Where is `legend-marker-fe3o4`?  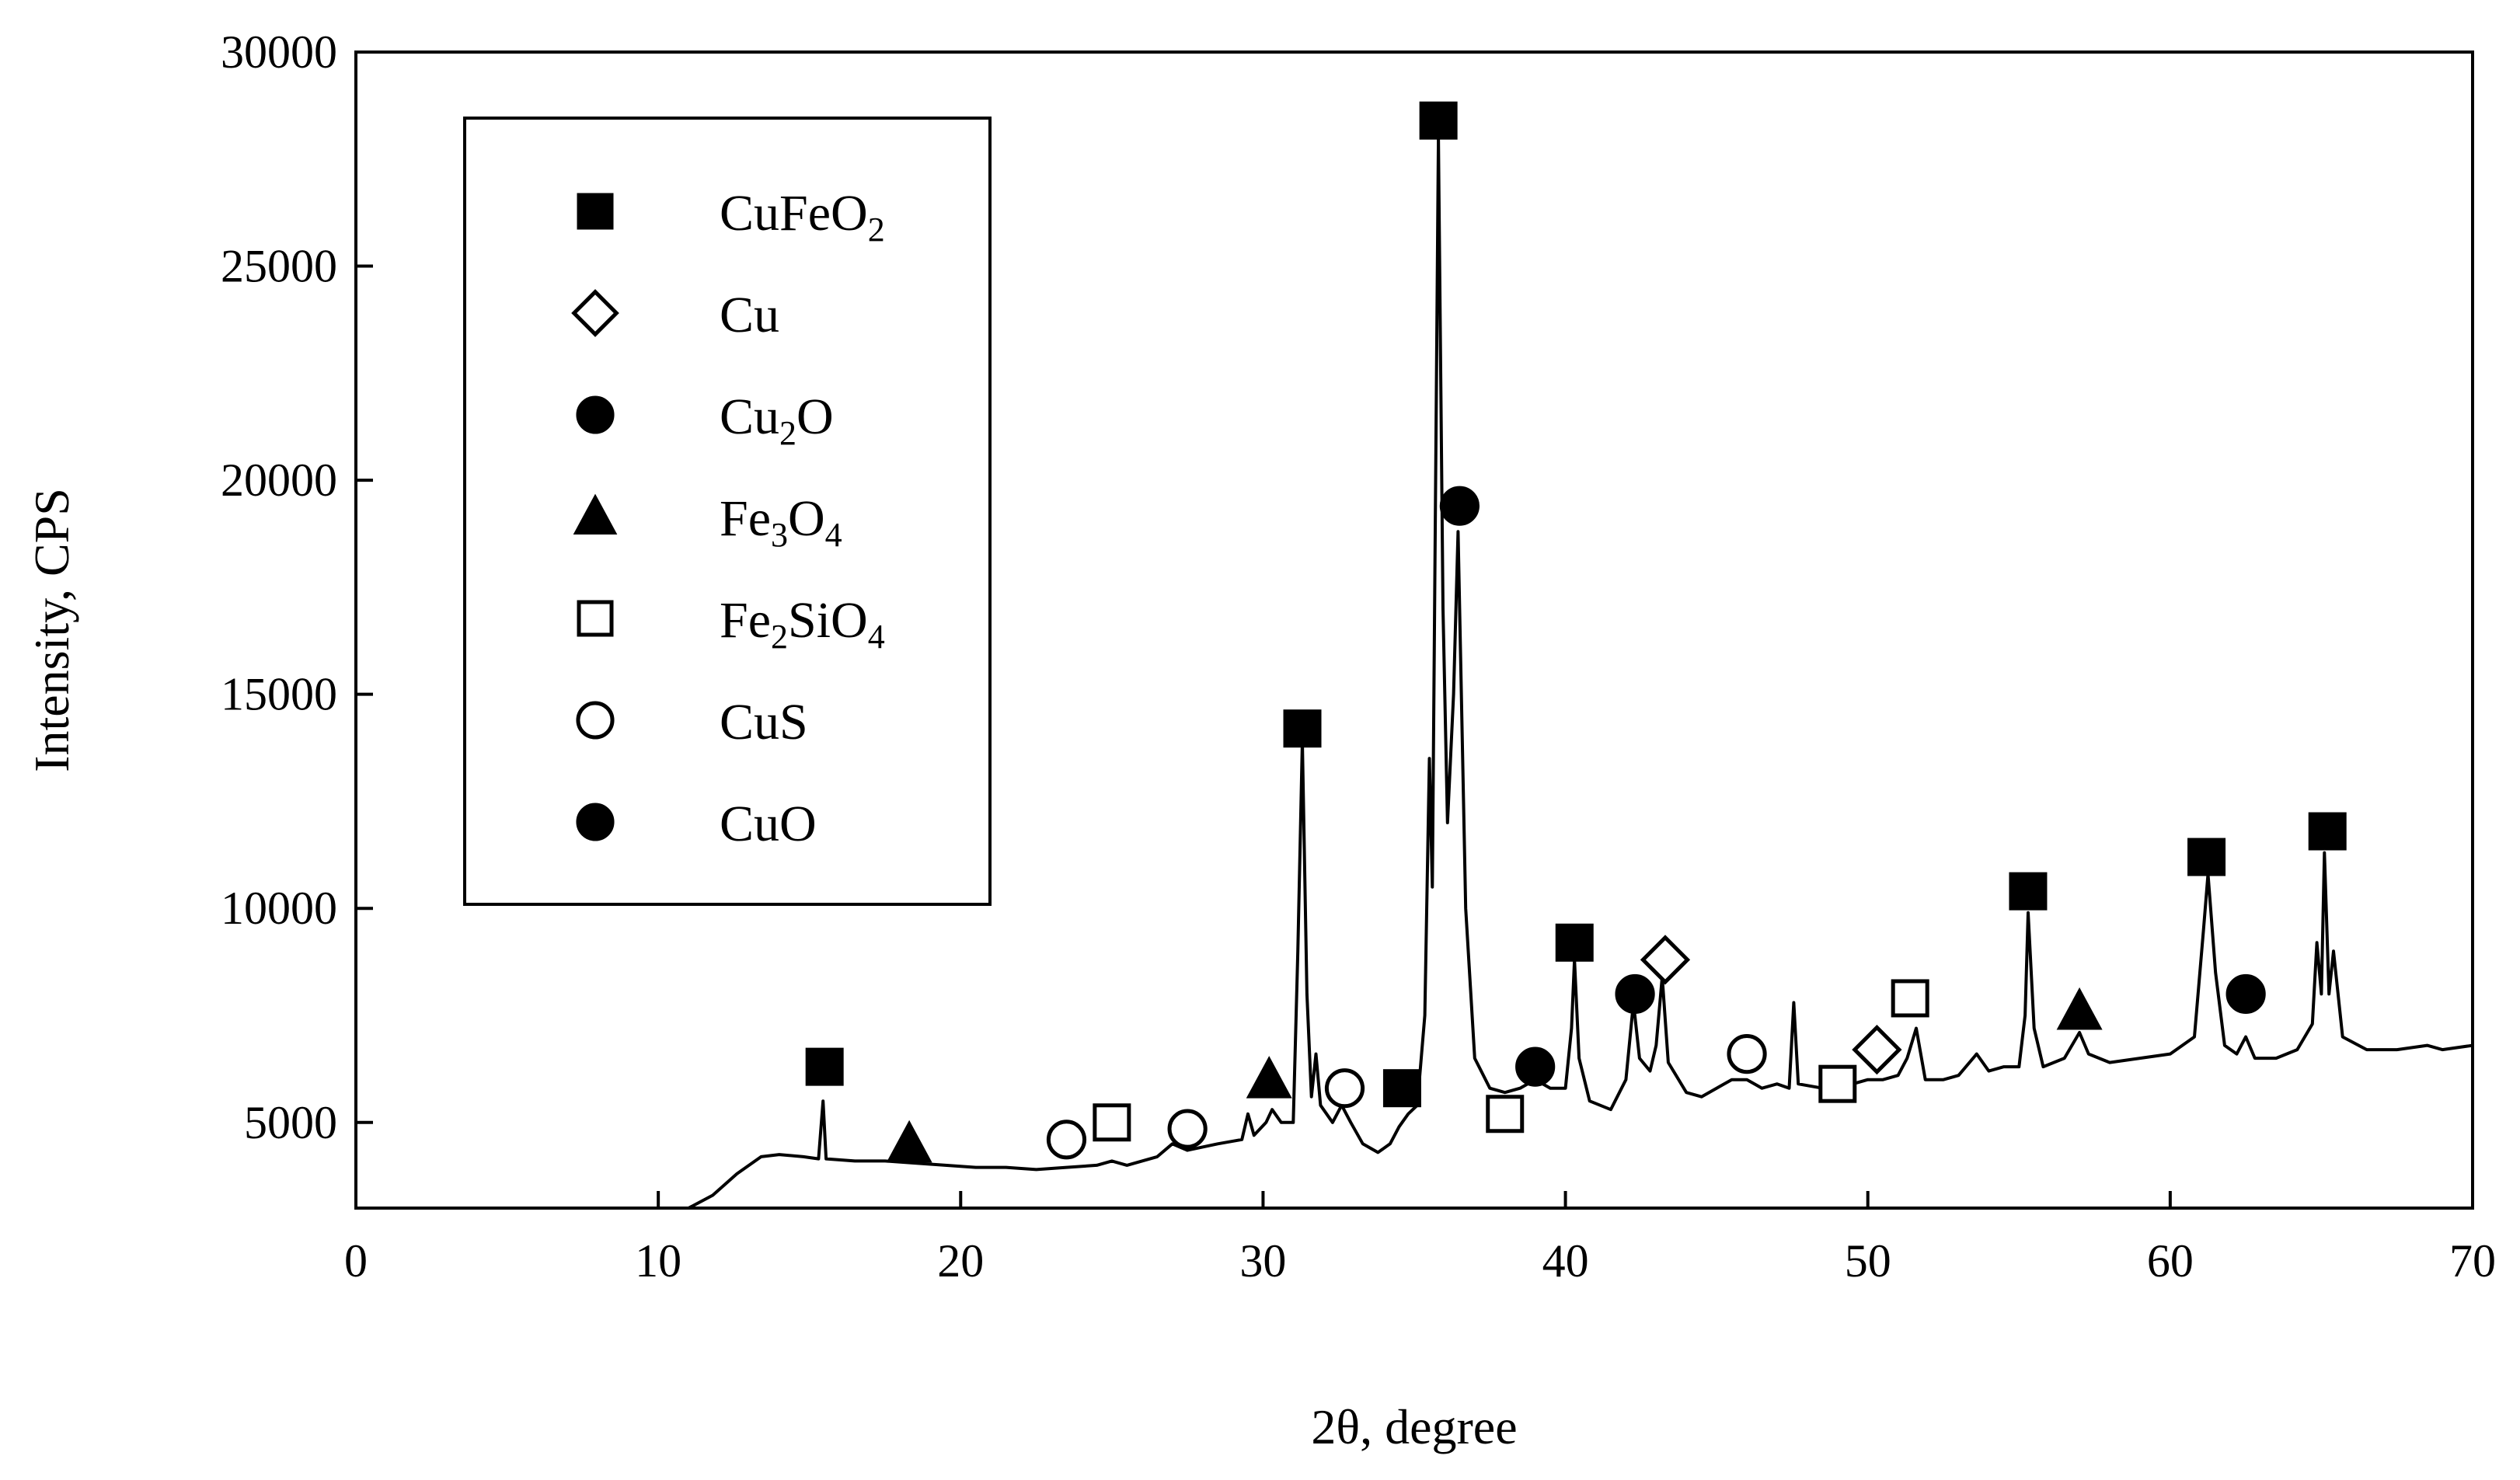 legend-marker-fe3o4 is located at coordinates (596, 514).